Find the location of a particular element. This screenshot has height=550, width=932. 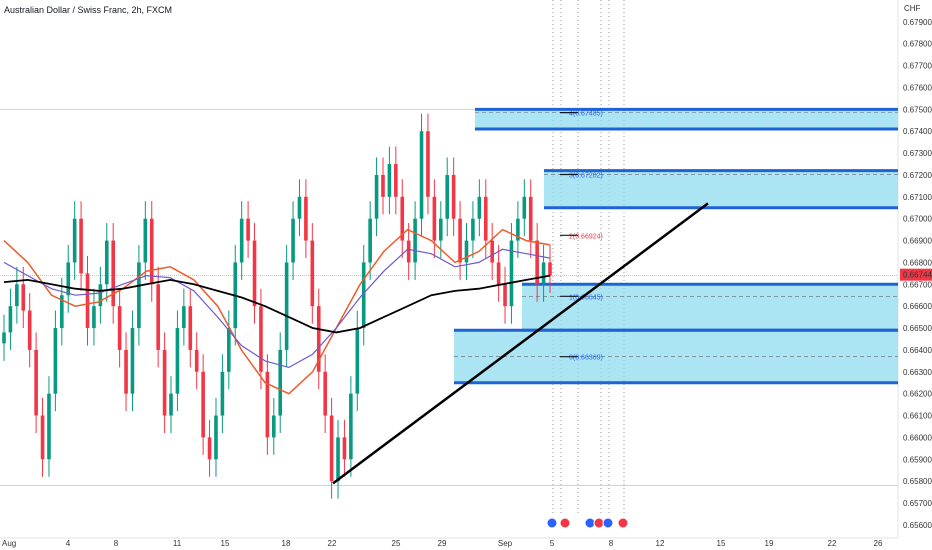

y-tick-label: 0.67900 is located at coordinates (917, 22).